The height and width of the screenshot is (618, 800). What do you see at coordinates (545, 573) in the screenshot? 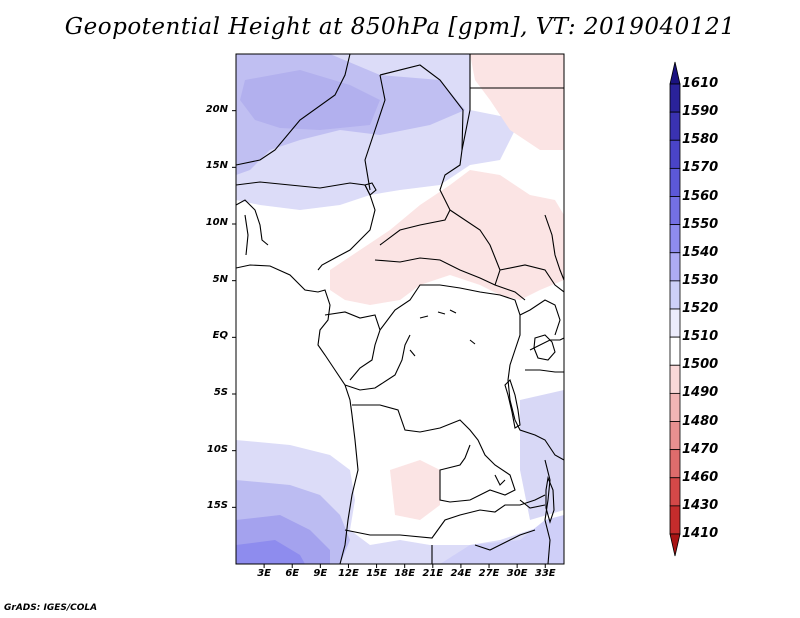
I see `lon-tick-label: 33E` at bounding box center [545, 573].